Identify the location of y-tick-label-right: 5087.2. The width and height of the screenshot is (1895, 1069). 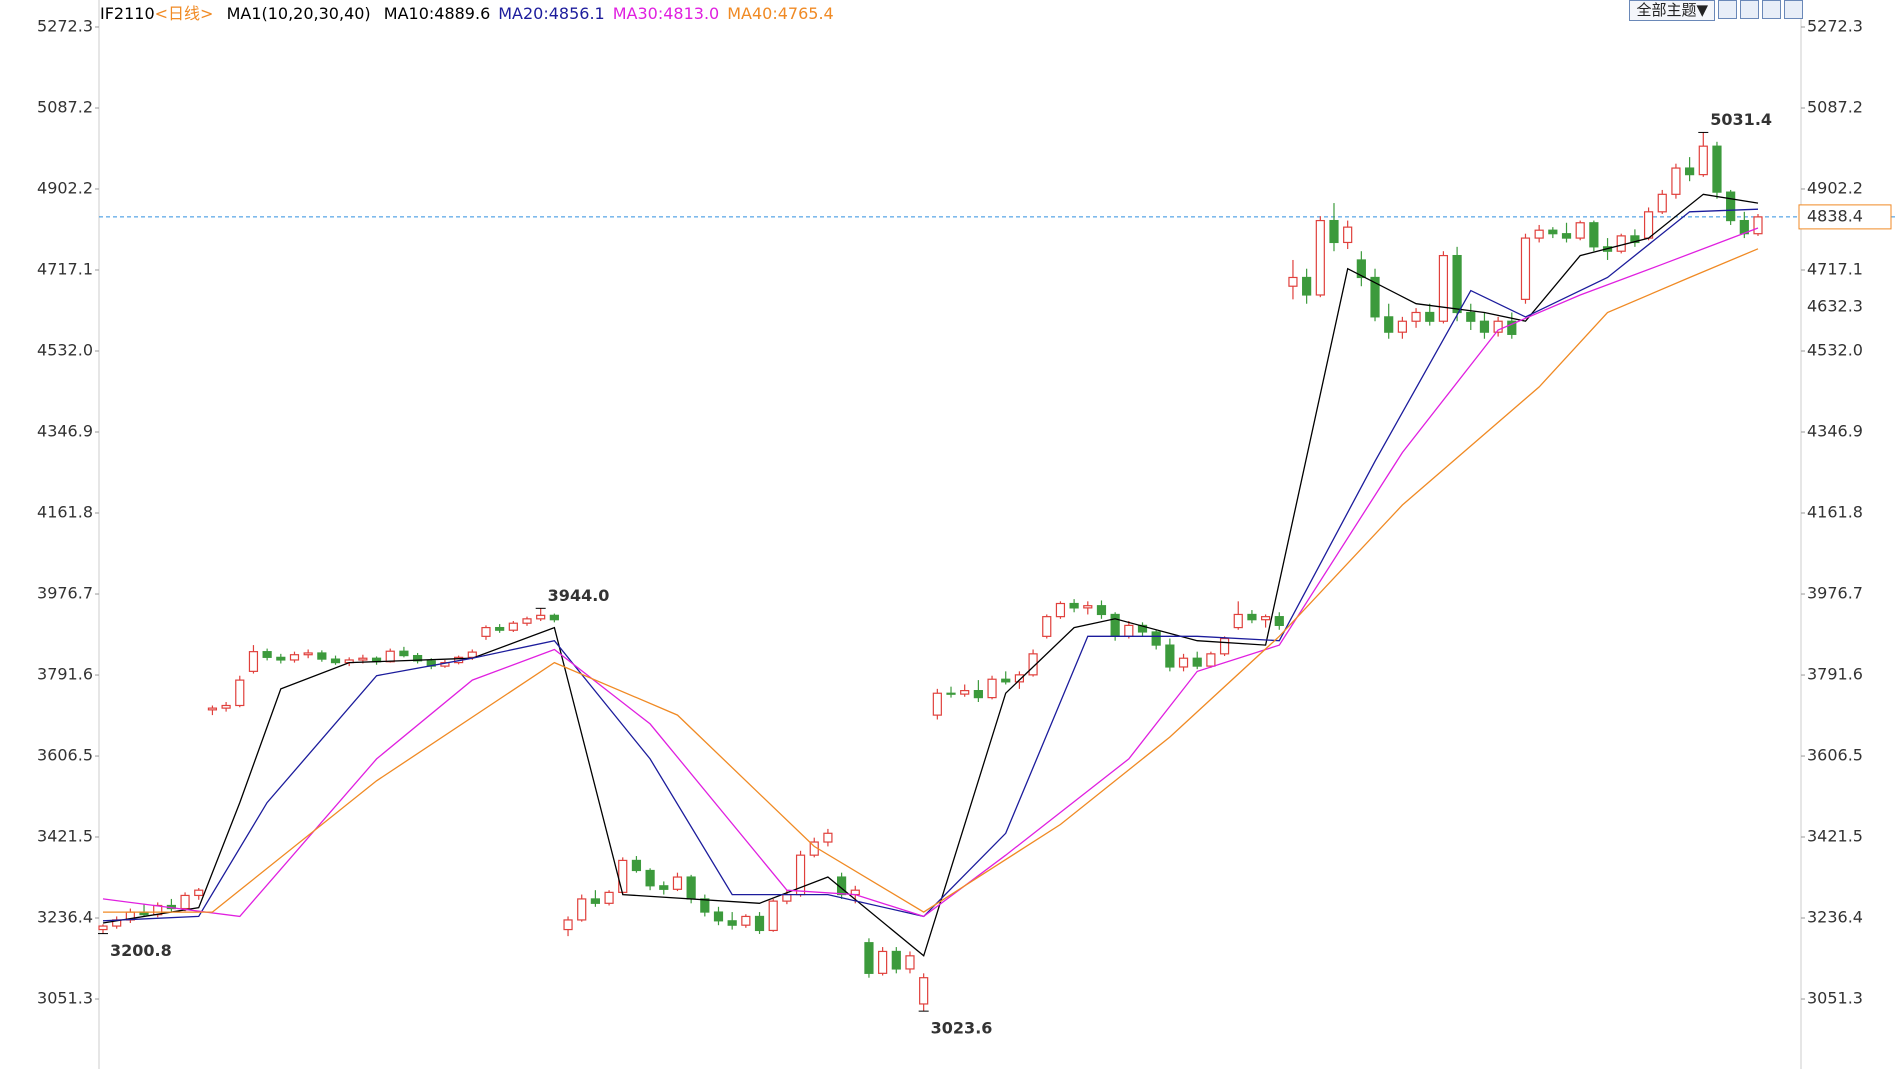
(1835, 107).